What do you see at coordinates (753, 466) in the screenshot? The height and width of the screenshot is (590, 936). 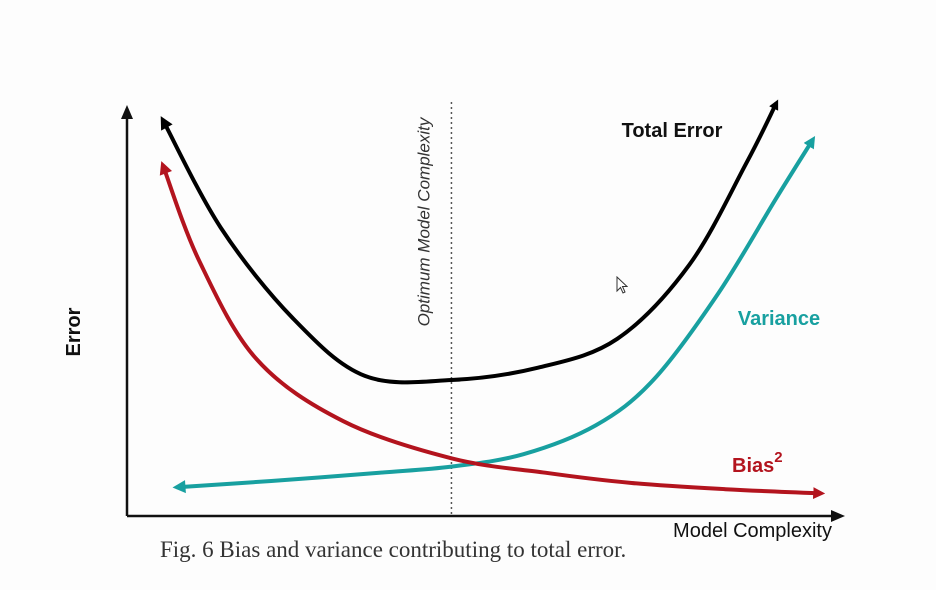 I see `bias-label-text: Bias` at bounding box center [753, 466].